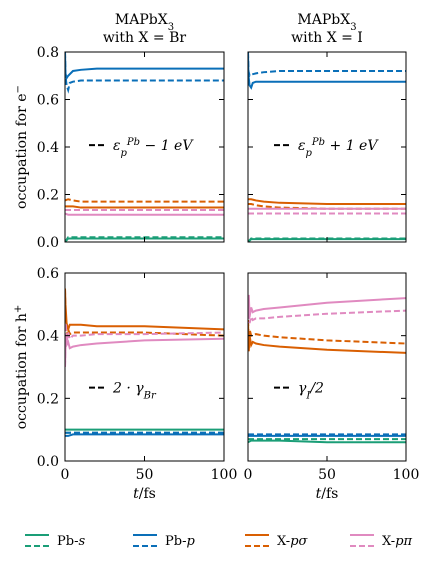 This screenshot has width=437, height=568. What do you see at coordinates (219, 541) in the screenshot?
I see `legend: Pb-s Pb-p X-pσ X-pπ` at bounding box center [219, 541].